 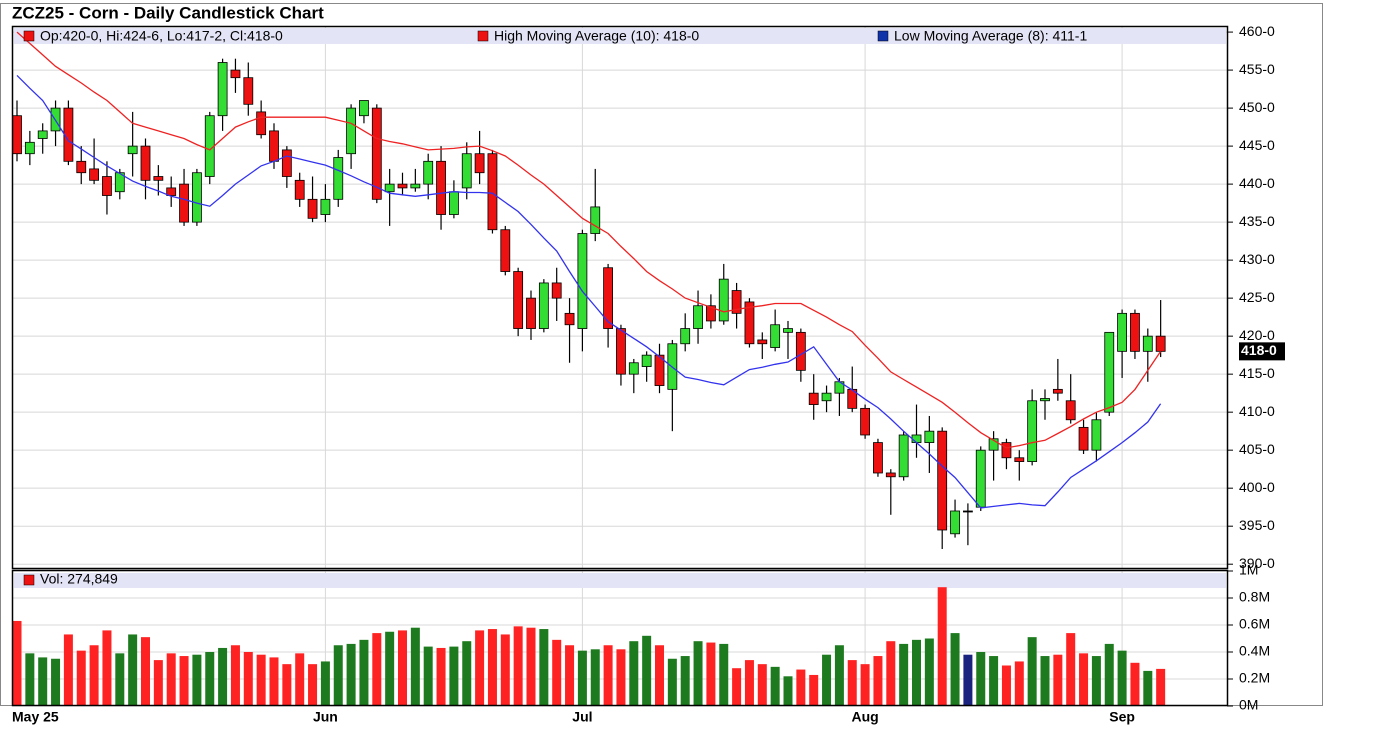 What do you see at coordinates (1122, 717) in the screenshot?
I see `x-tick-label: Sep` at bounding box center [1122, 717].